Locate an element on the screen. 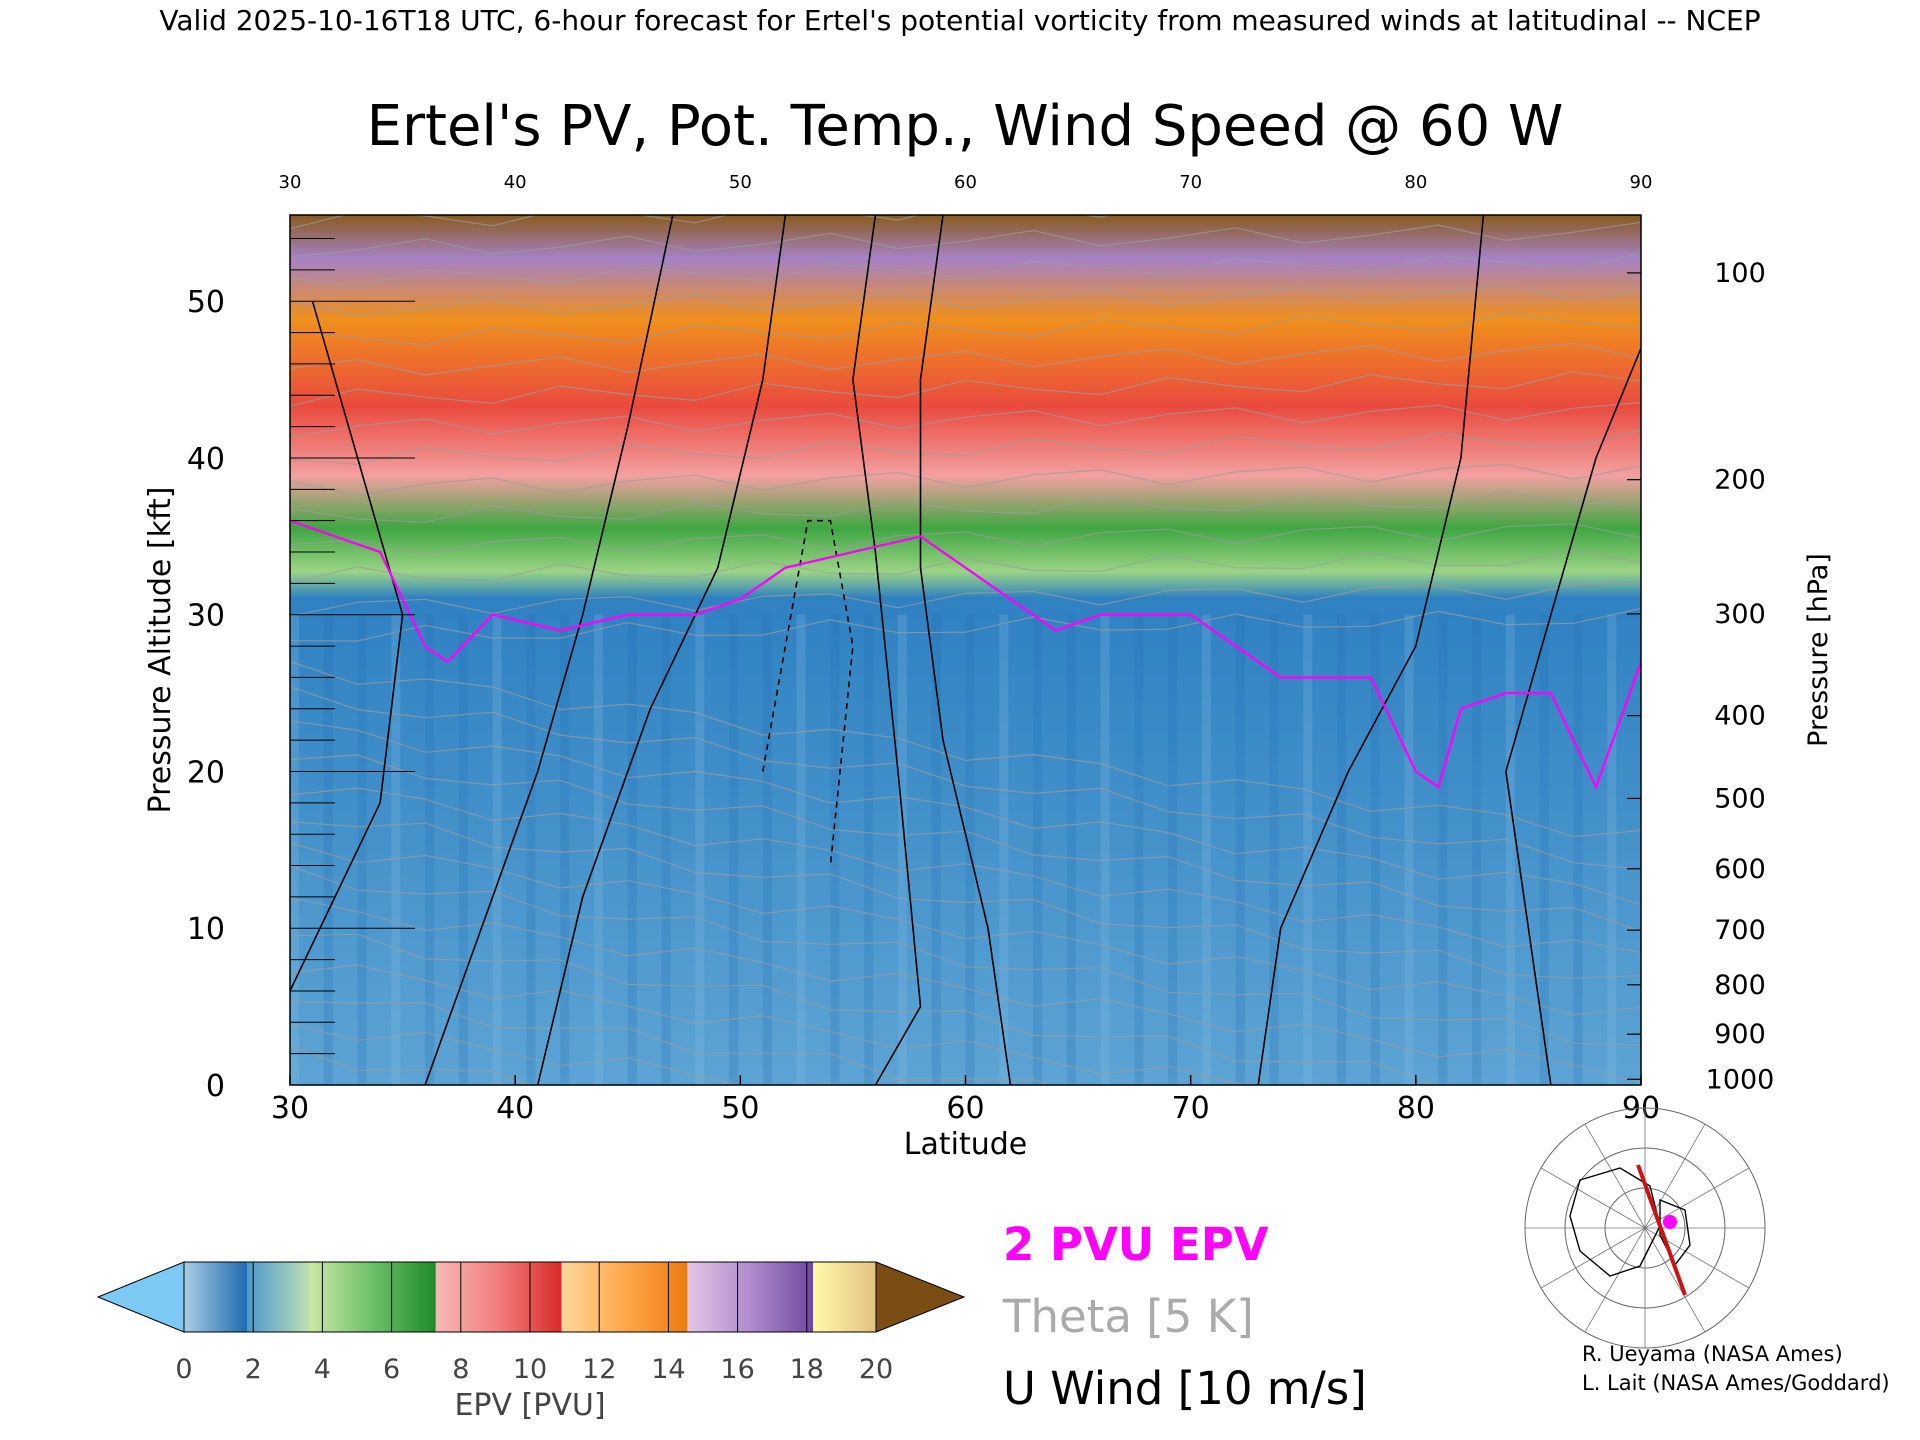 The width and height of the screenshot is (1920, 1440). top-x-tick-label: 90 is located at coordinates (1641, 182).